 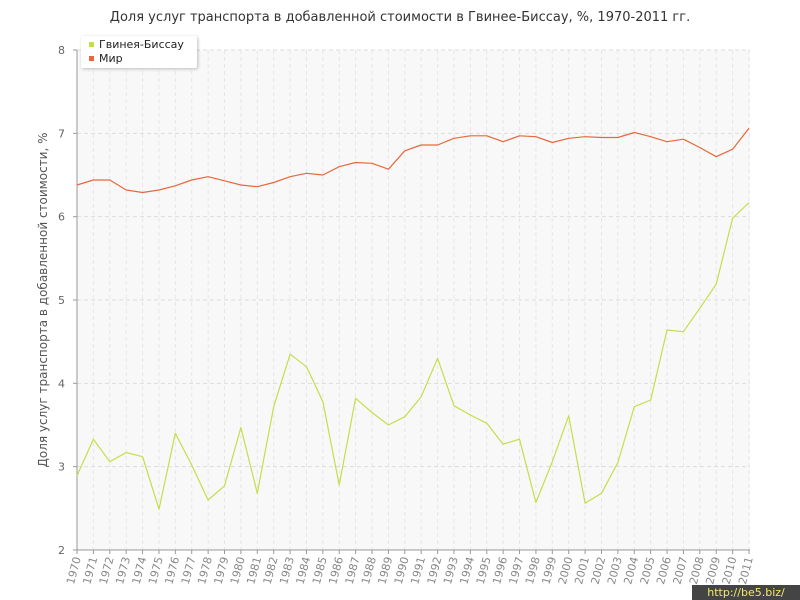 I want to click on legend-label: Мир, so click(x=111, y=58).